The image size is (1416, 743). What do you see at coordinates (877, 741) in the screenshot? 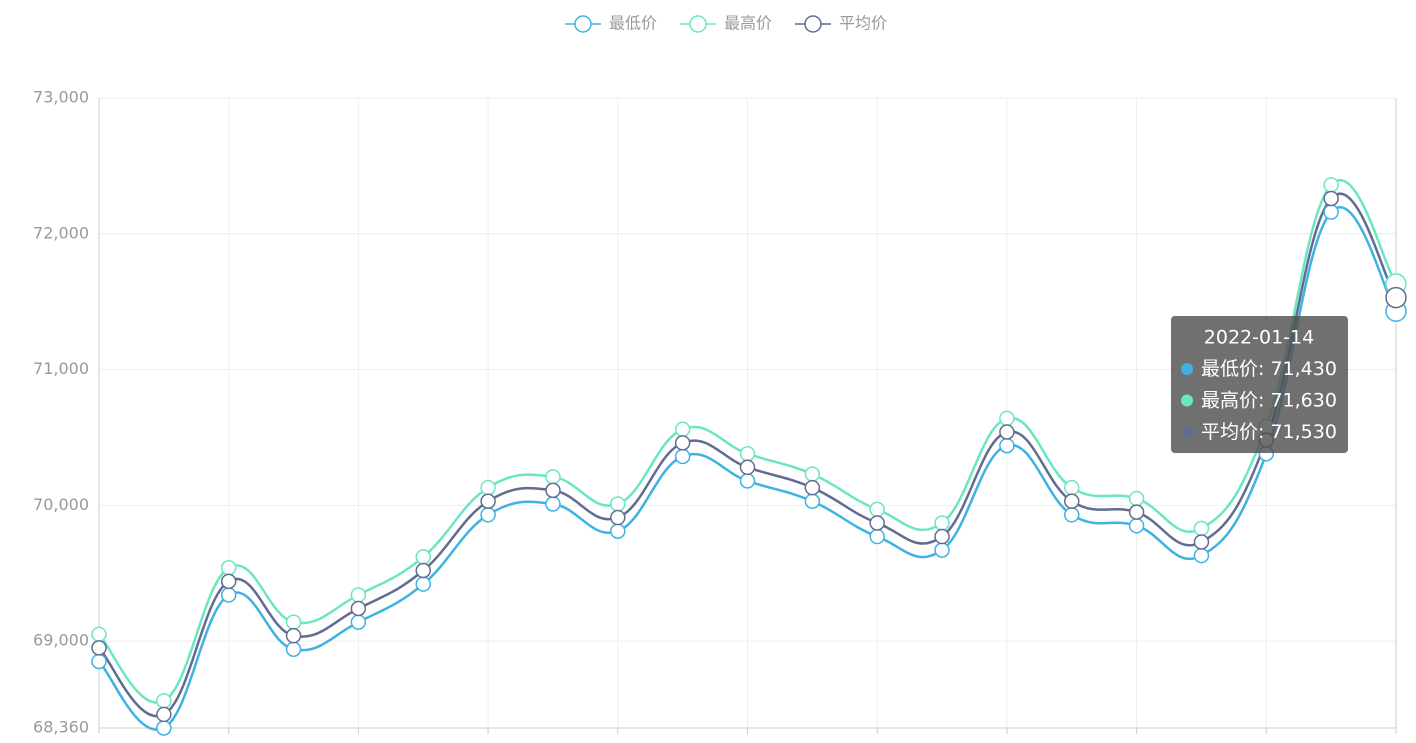
I see `x-tick-label: 2021-12-31` at bounding box center [877, 741].